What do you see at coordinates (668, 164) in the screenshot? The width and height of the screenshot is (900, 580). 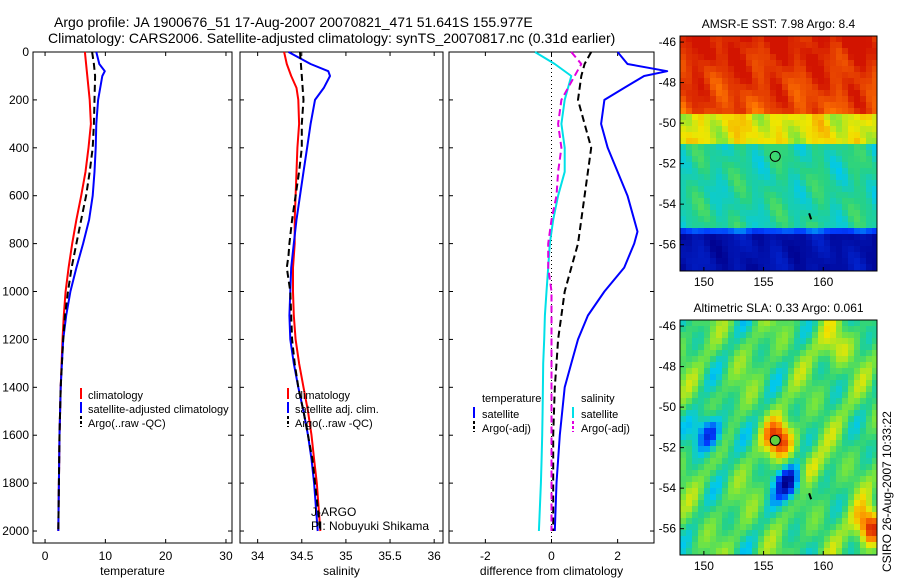 I see `y-tick-label: -52` at bounding box center [668, 164].